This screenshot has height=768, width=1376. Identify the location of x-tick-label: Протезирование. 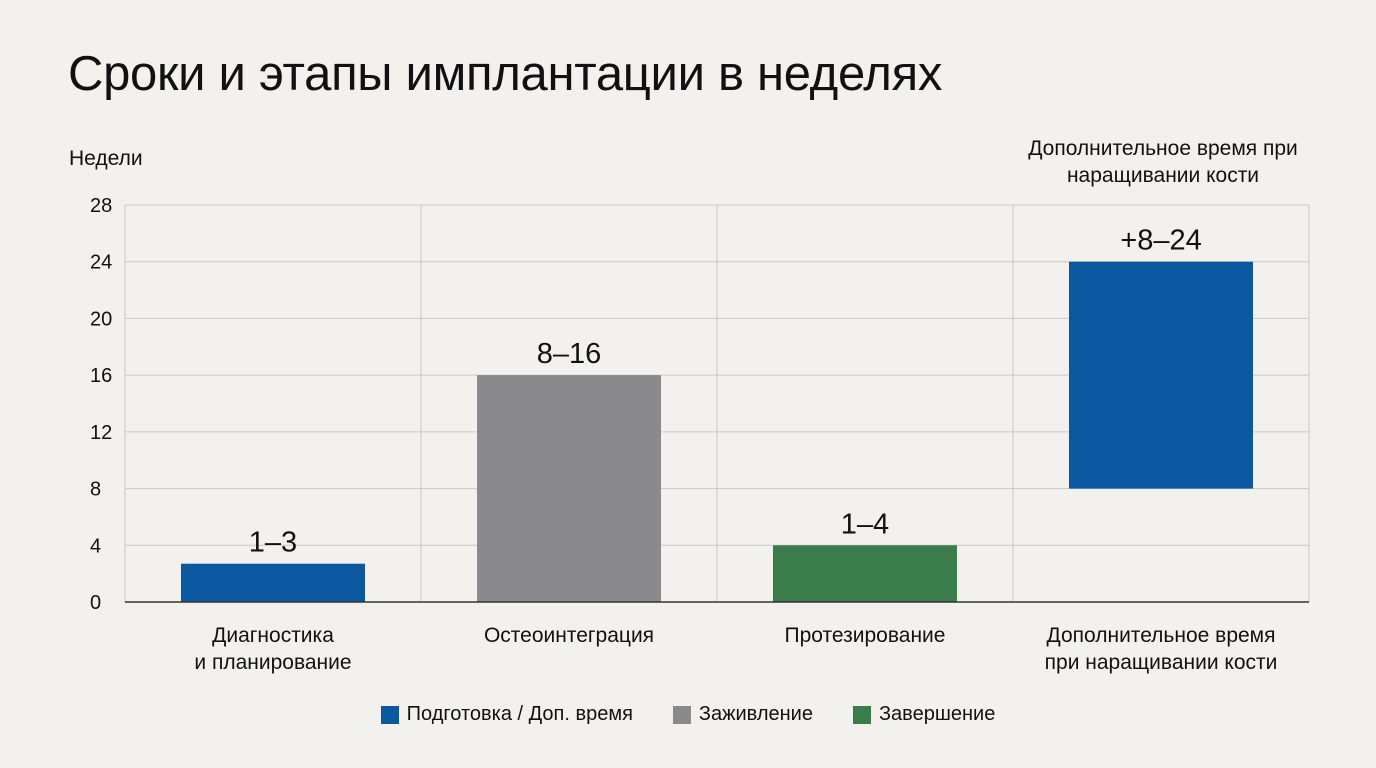
(865, 635).